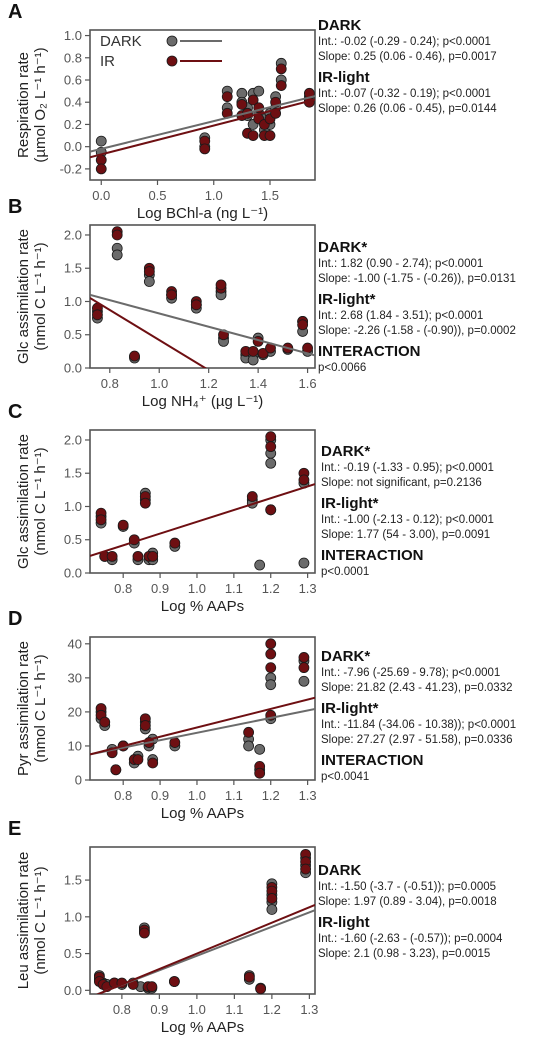  Describe the element at coordinates (410, 939) in the screenshot. I see `stat-line: Int.: -1.60 (-2.63 - (-0.57)); p=0.0004` at that location.